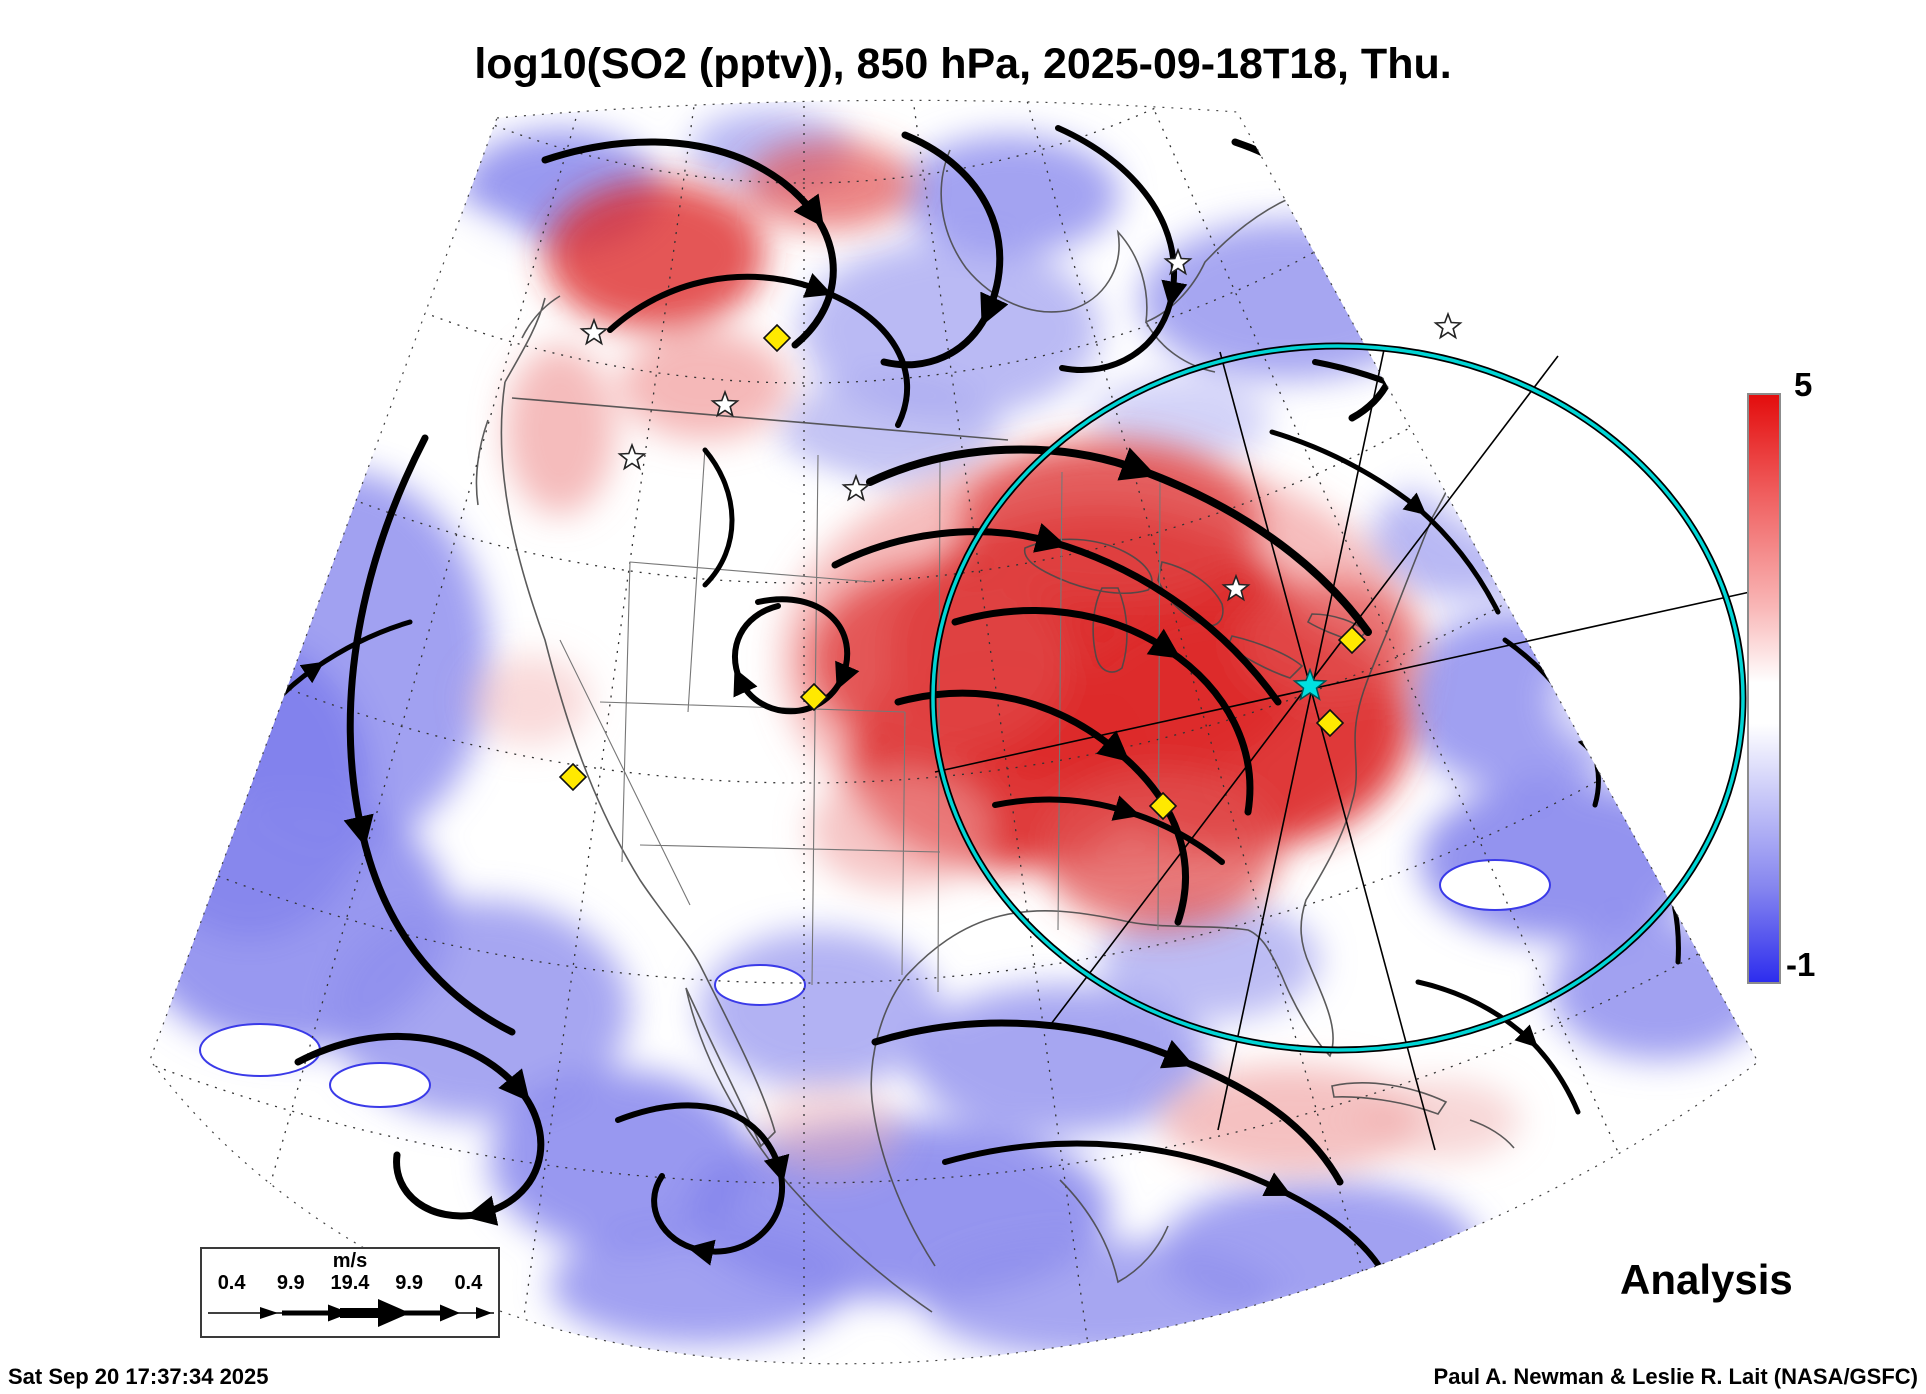 The height and width of the screenshot is (1394, 1926). I want to click on wind-legend-values: 0.4 9.9 19.4 9.9 0.4, so click(350, 1283).